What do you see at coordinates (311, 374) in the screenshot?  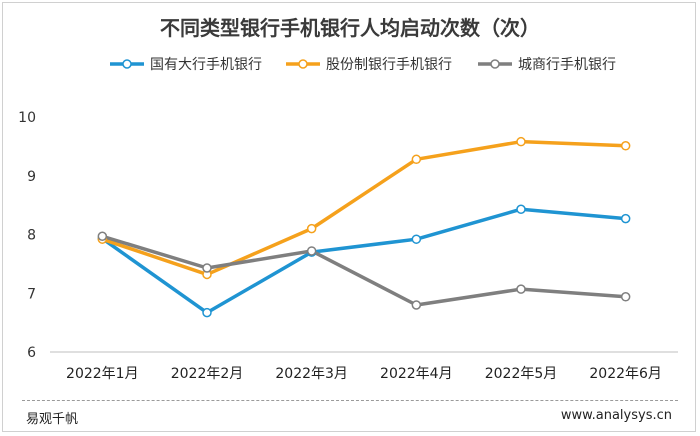 I see `x-tick-label: 2022年3月` at bounding box center [311, 374].